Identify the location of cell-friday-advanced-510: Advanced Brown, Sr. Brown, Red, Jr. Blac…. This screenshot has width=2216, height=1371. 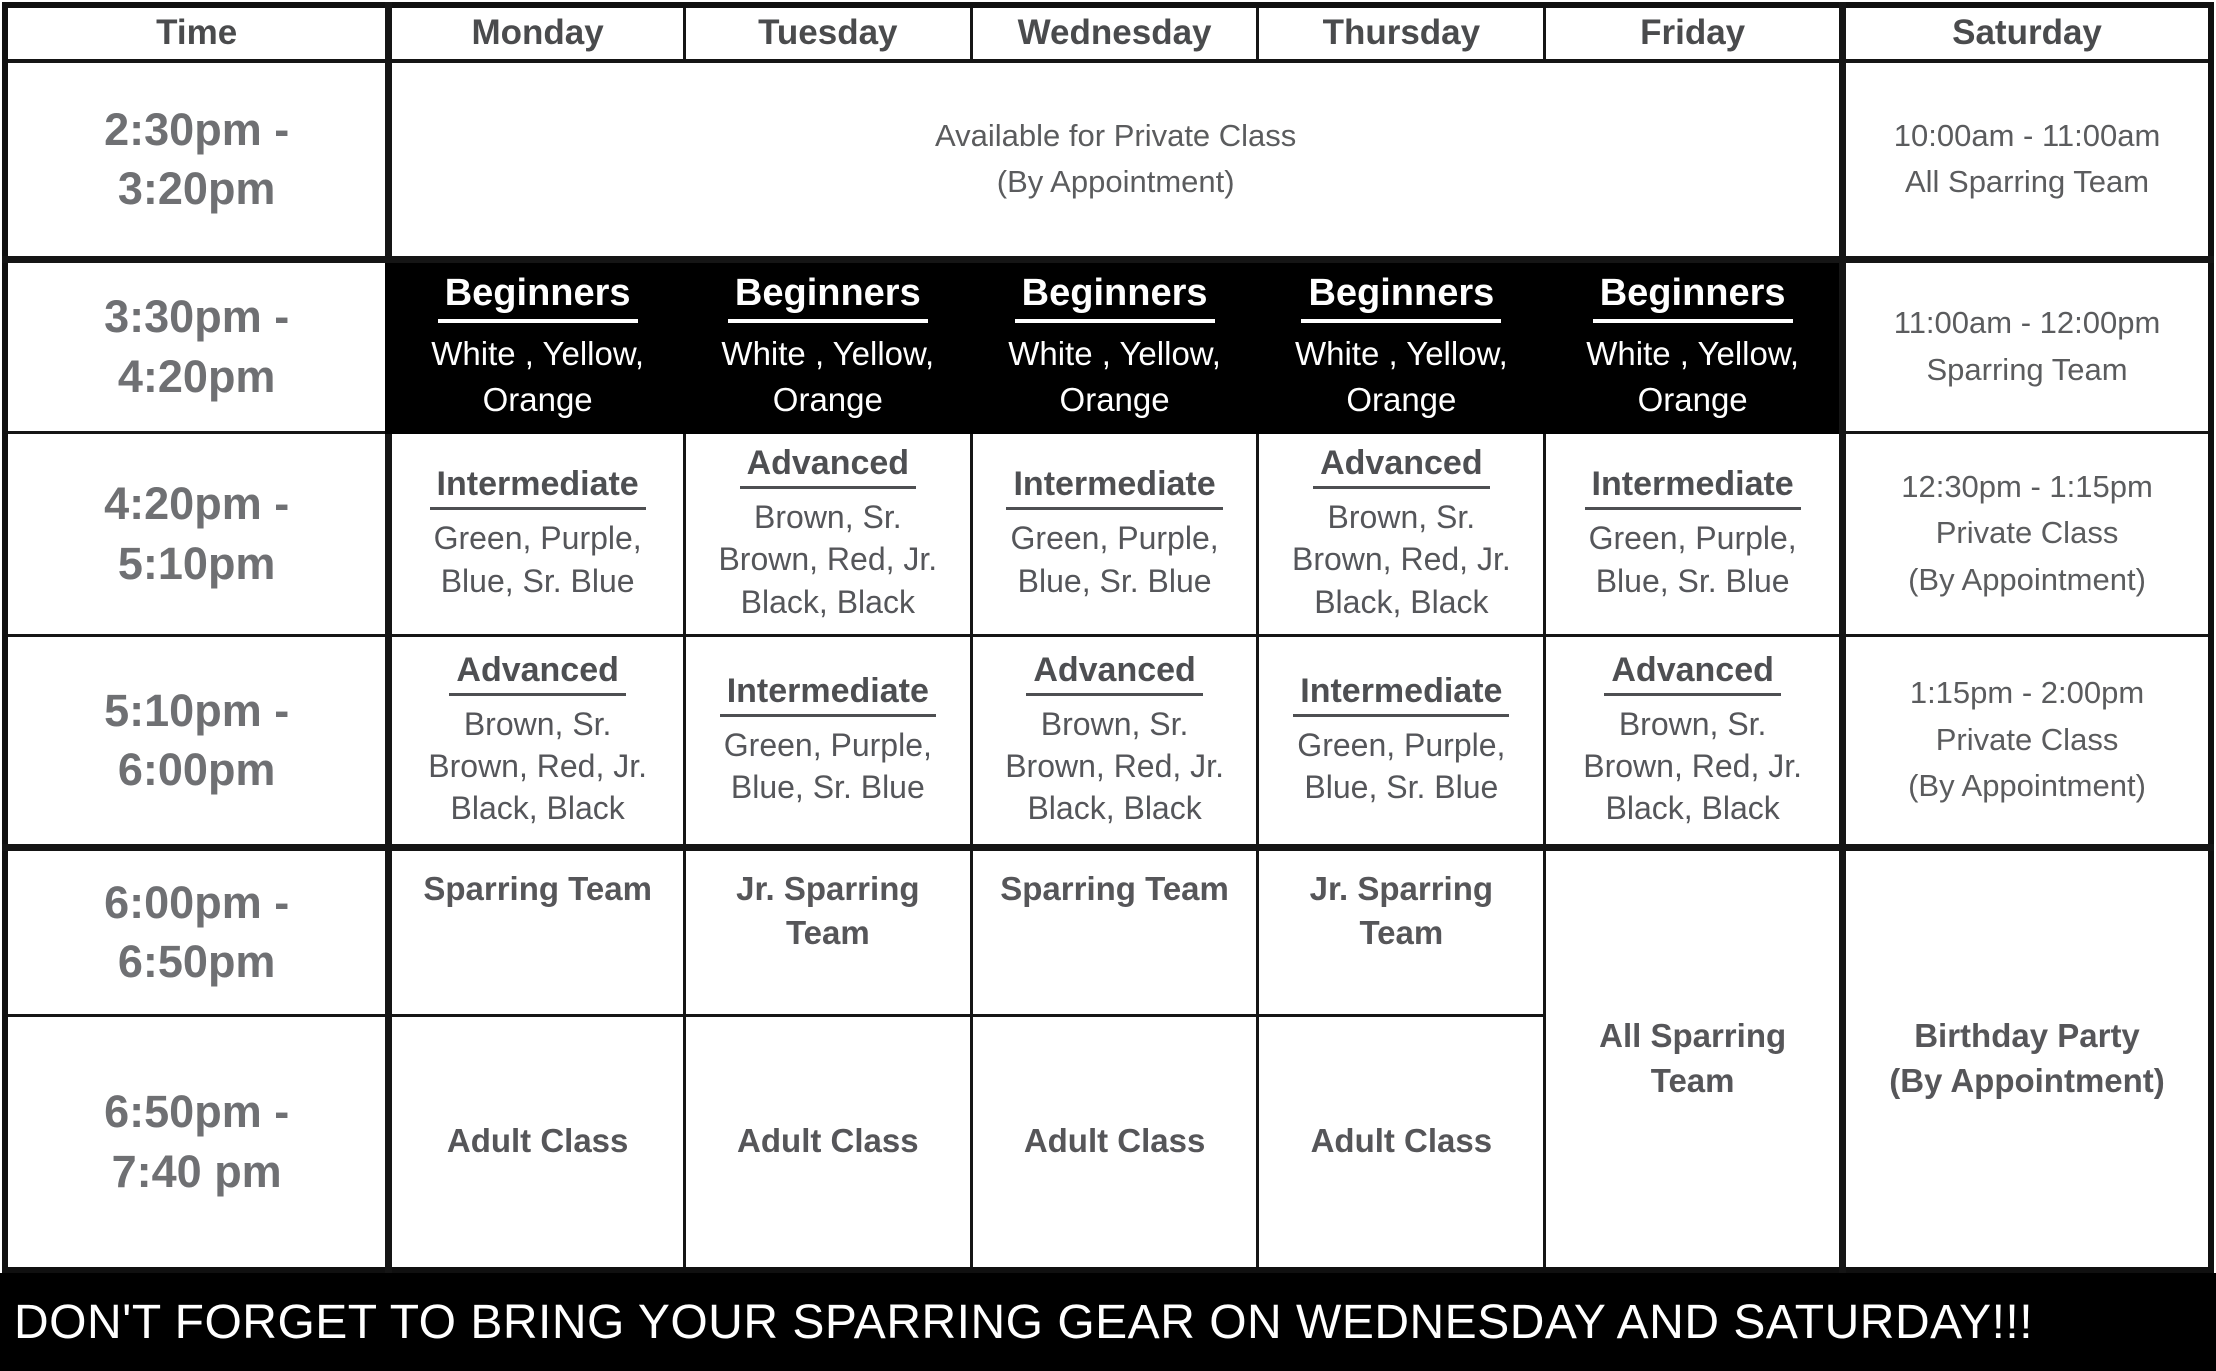
(1694, 742).